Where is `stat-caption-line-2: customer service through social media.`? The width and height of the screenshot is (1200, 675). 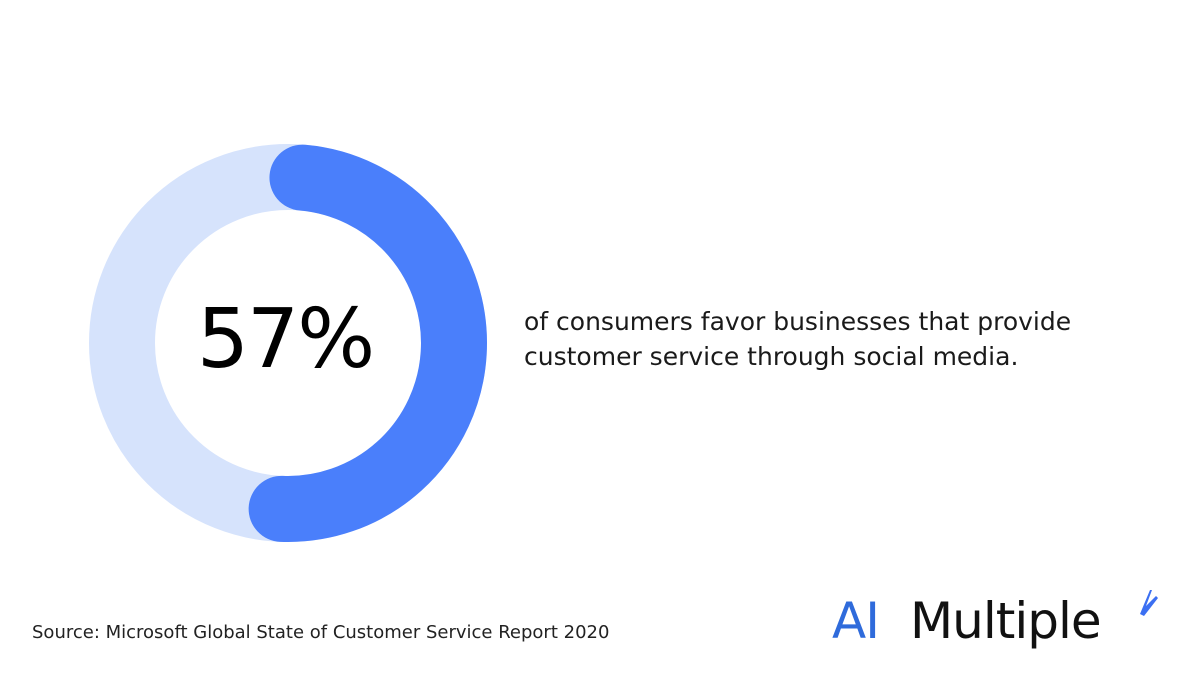
stat-caption-line-2: customer service through social media. is located at coordinates (771, 356).